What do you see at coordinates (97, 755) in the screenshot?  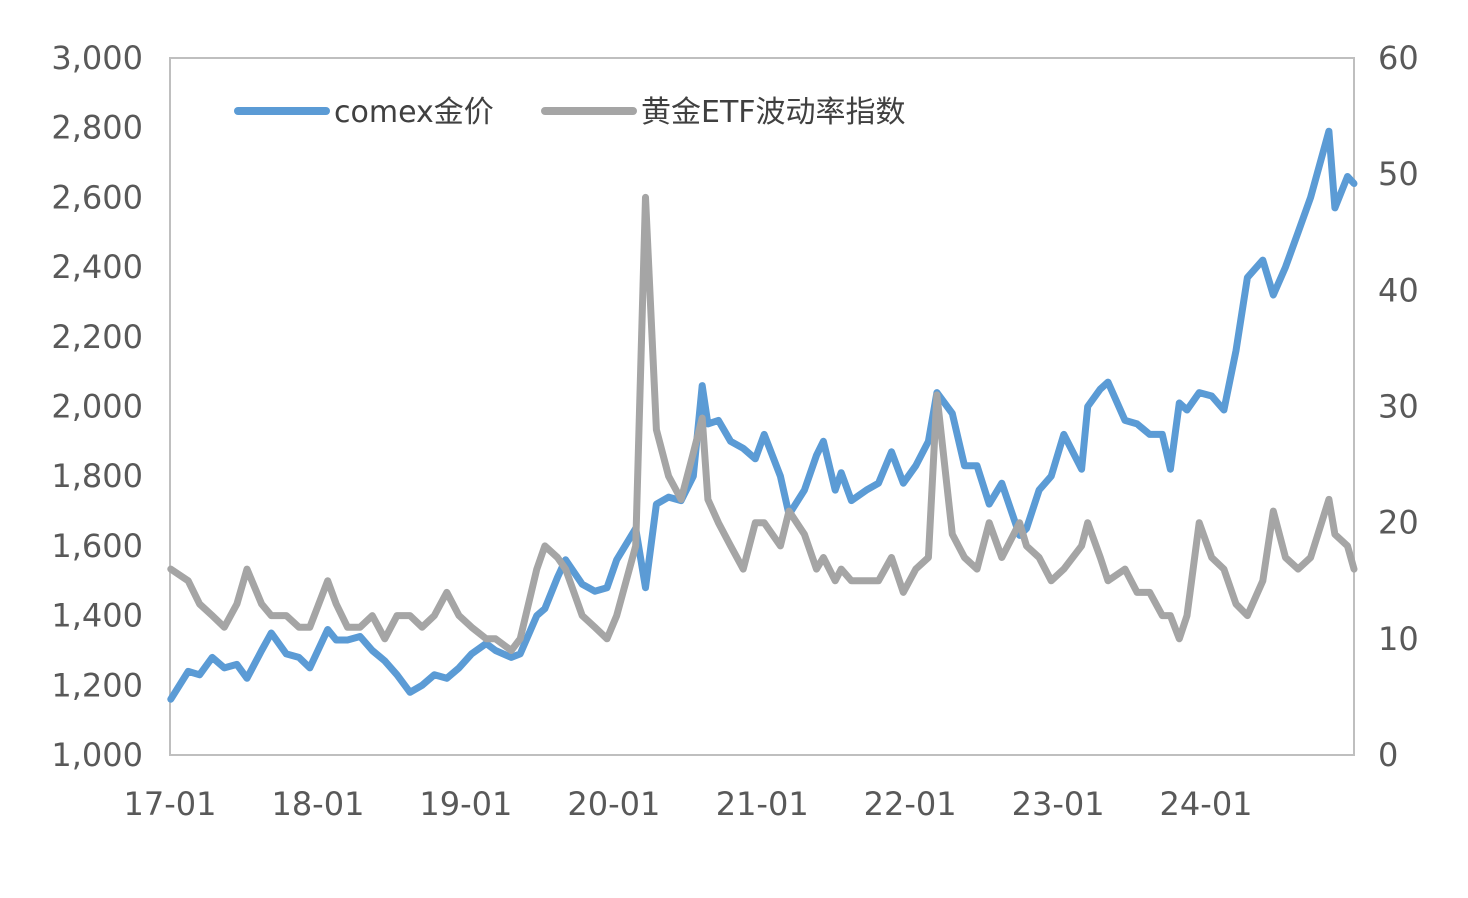 I see `left-y-tick-label: 1,000` at bounding box center [97, 755].